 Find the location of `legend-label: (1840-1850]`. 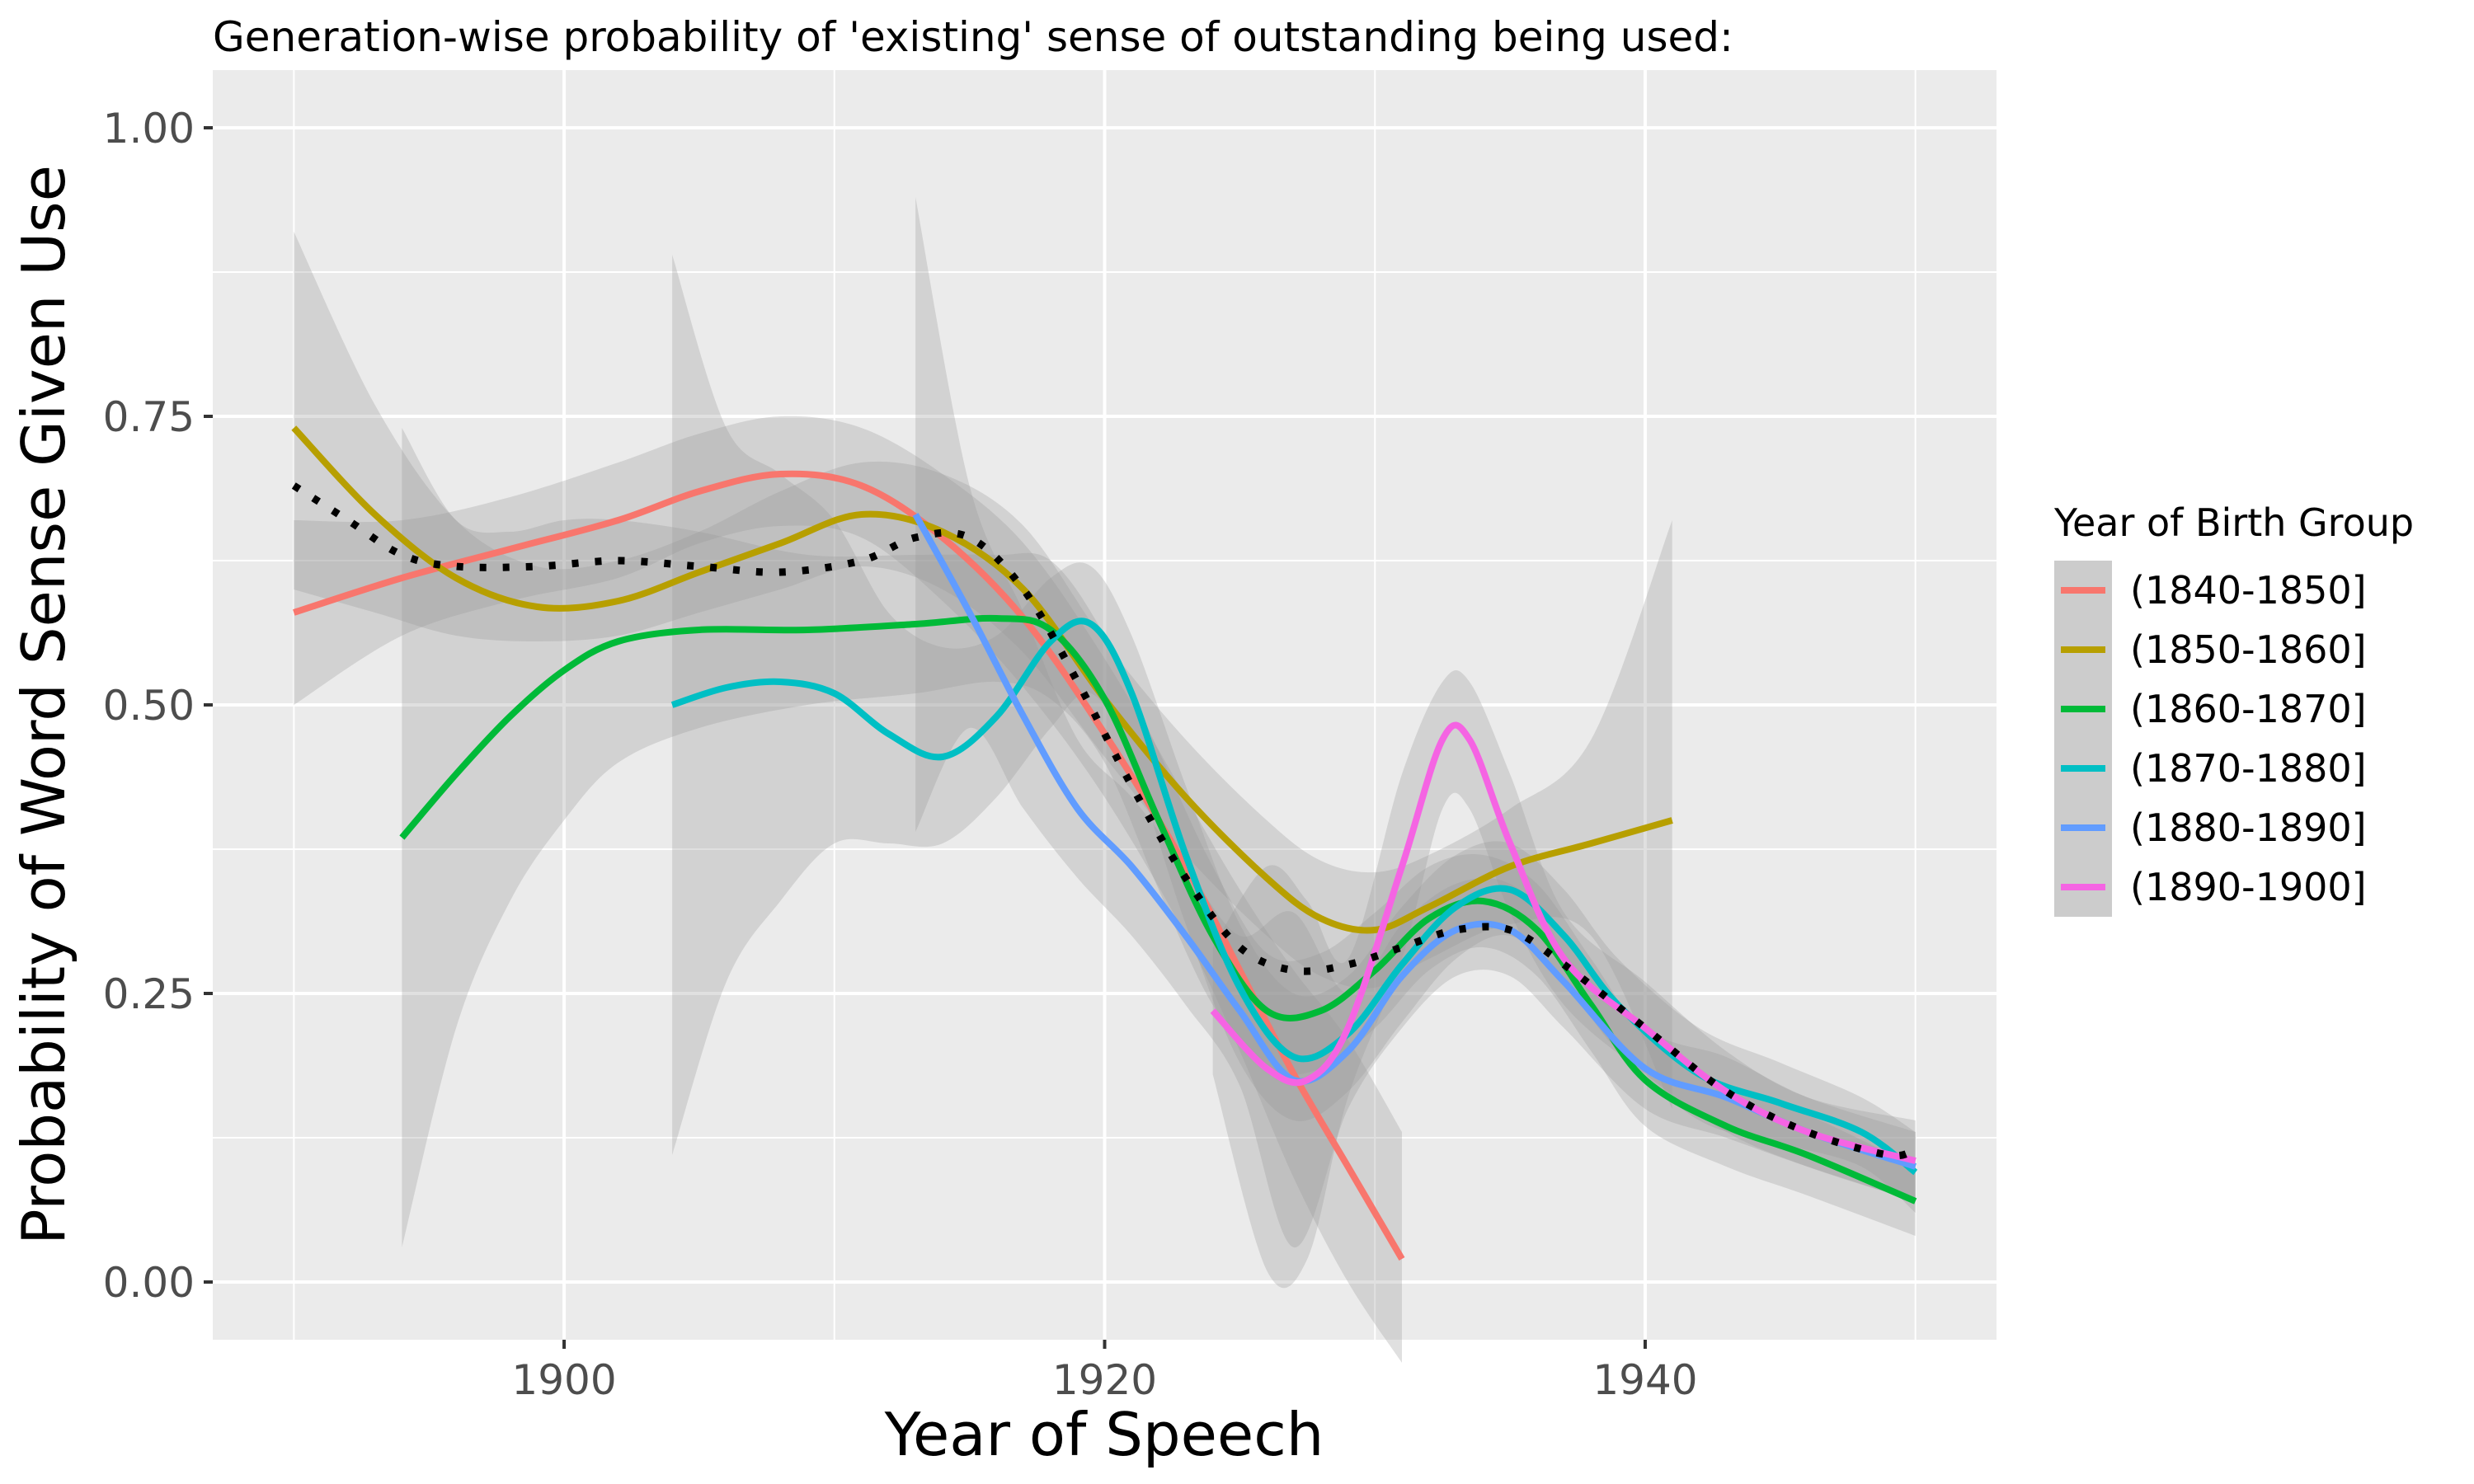

legend-label: (1840-1850] is located at coordinates (2248, 590).